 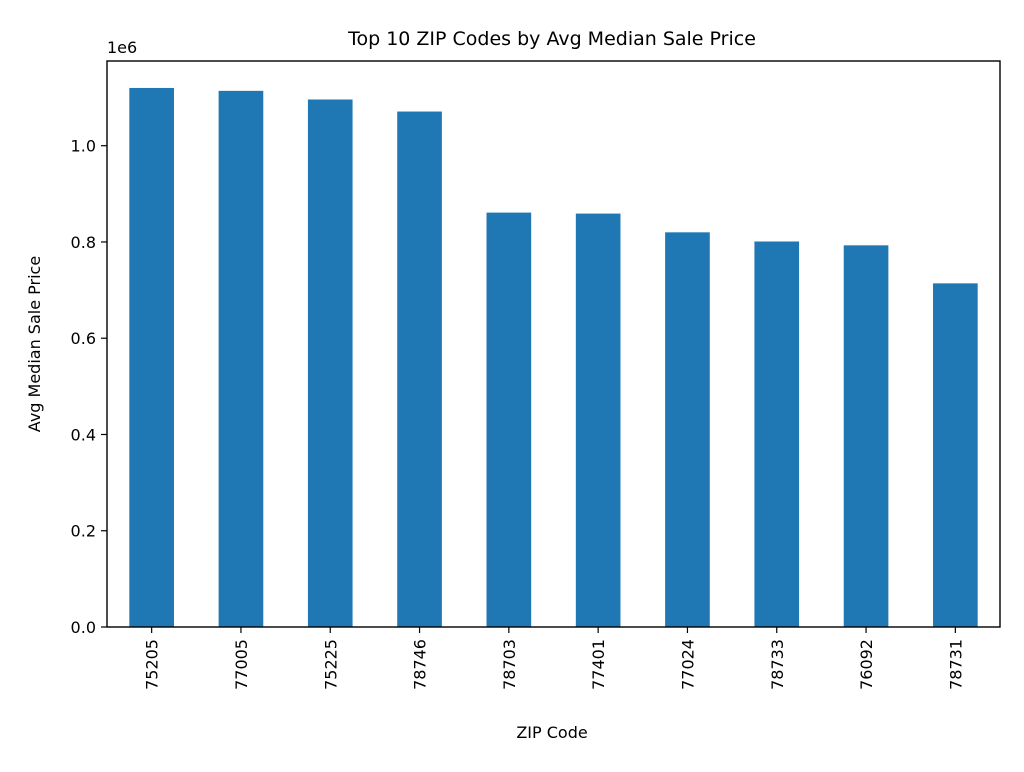 I want to click on y-tick-label: 0.2, so click(x=83, y=531).